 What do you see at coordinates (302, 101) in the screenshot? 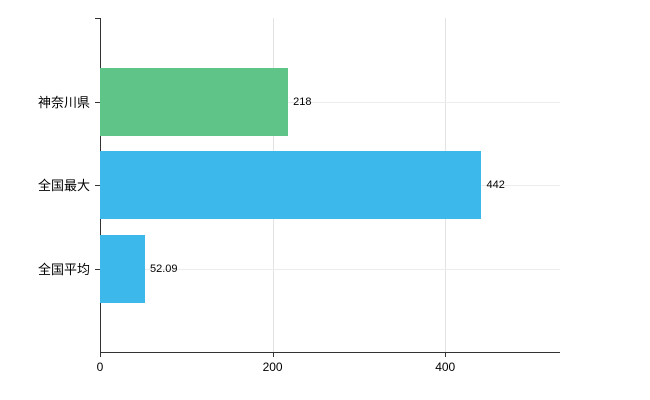
I see `bar-value-label: 218` at bounding box center [302, 101].